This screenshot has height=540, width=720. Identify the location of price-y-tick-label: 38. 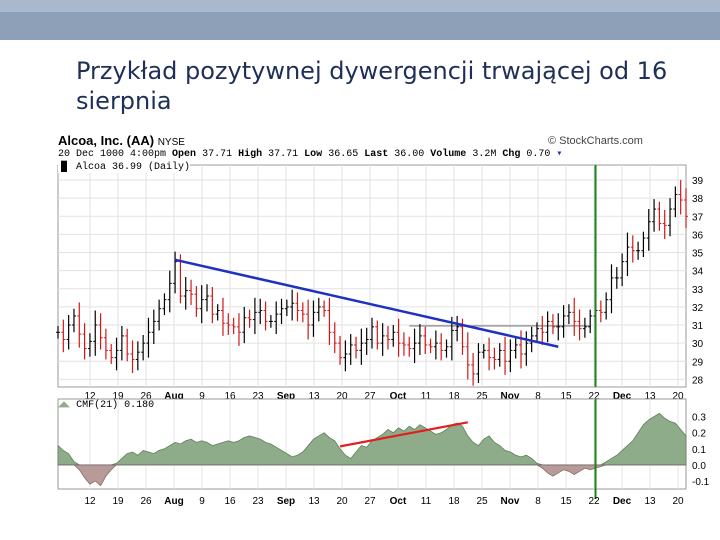
(698, 199).